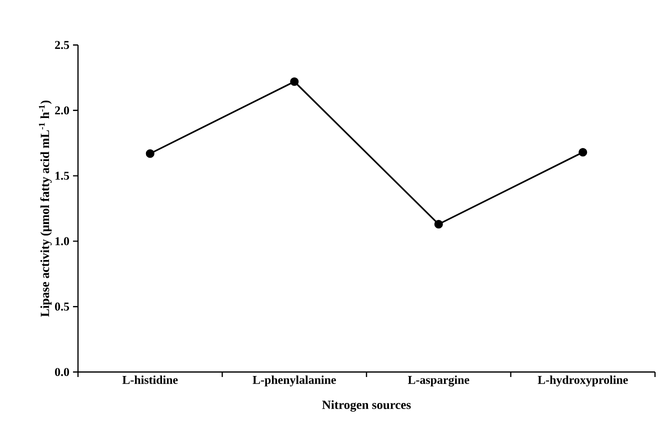  I want to click on x-tick-label: L-phenylalanine, so click(294, 381).